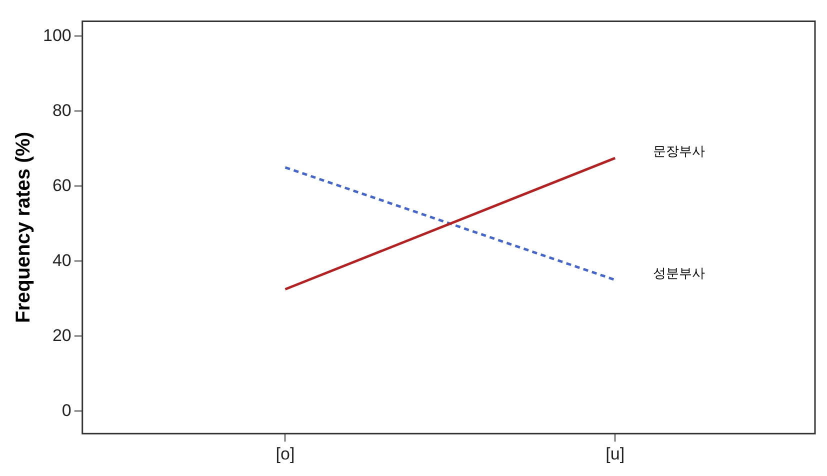  What do you see at coordinates (62, 110) in the screenshot?
I see `y-tick-label: 80` at bounding box center [62, 110].